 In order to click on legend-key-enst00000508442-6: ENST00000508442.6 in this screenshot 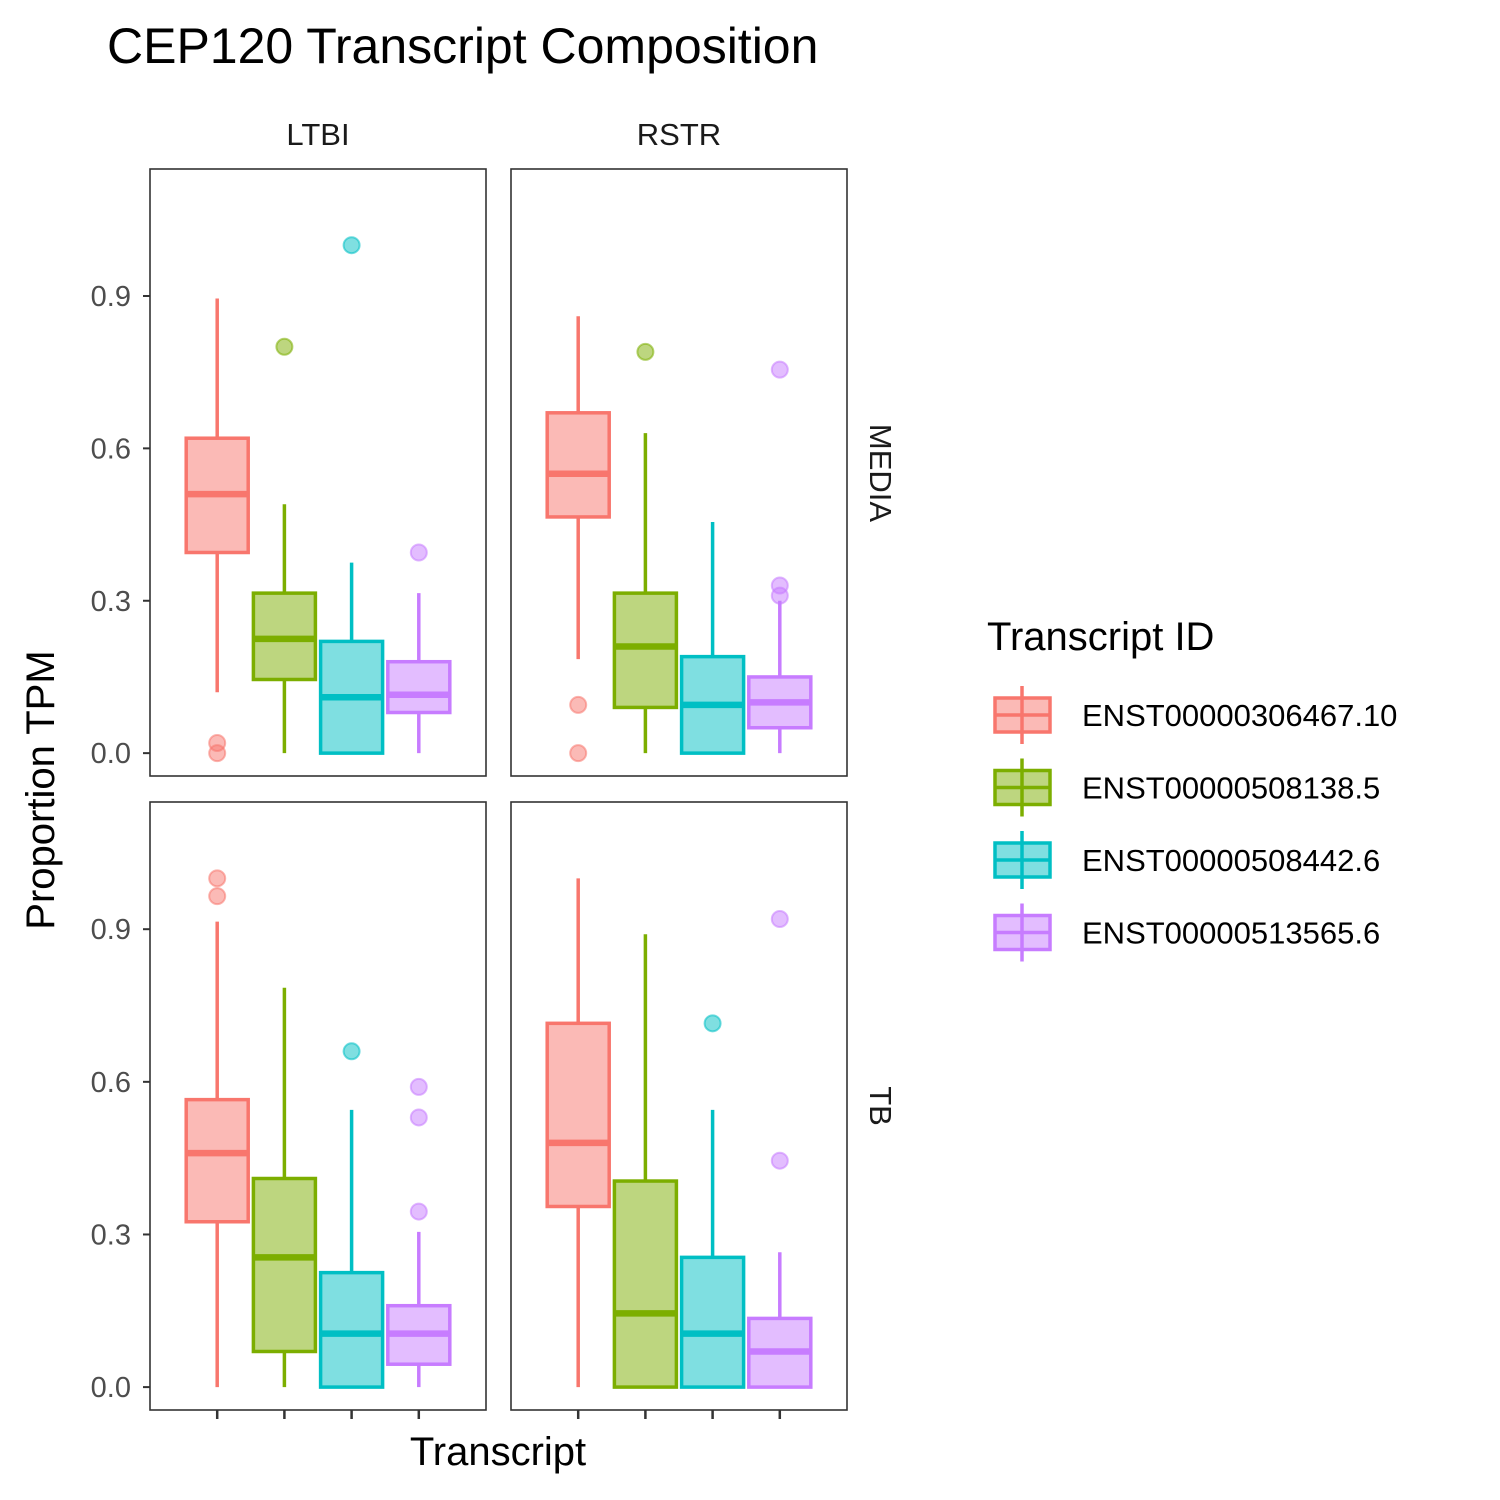, I will do `click(1186, 860)`.